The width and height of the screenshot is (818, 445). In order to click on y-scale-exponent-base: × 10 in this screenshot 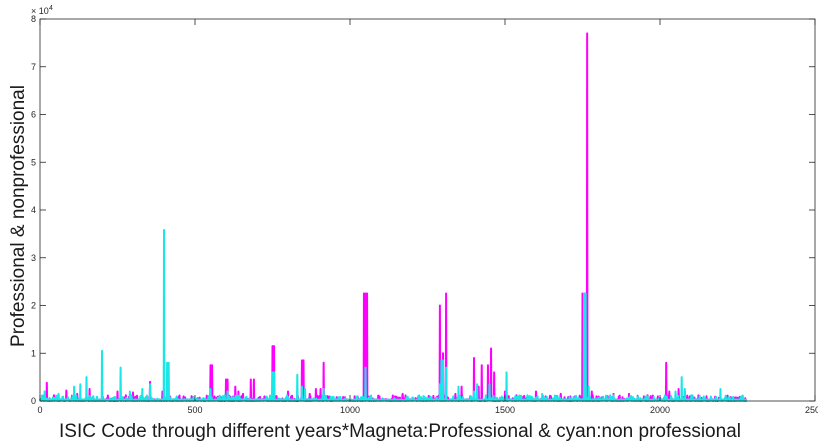, I will do `click(40, 11)`.